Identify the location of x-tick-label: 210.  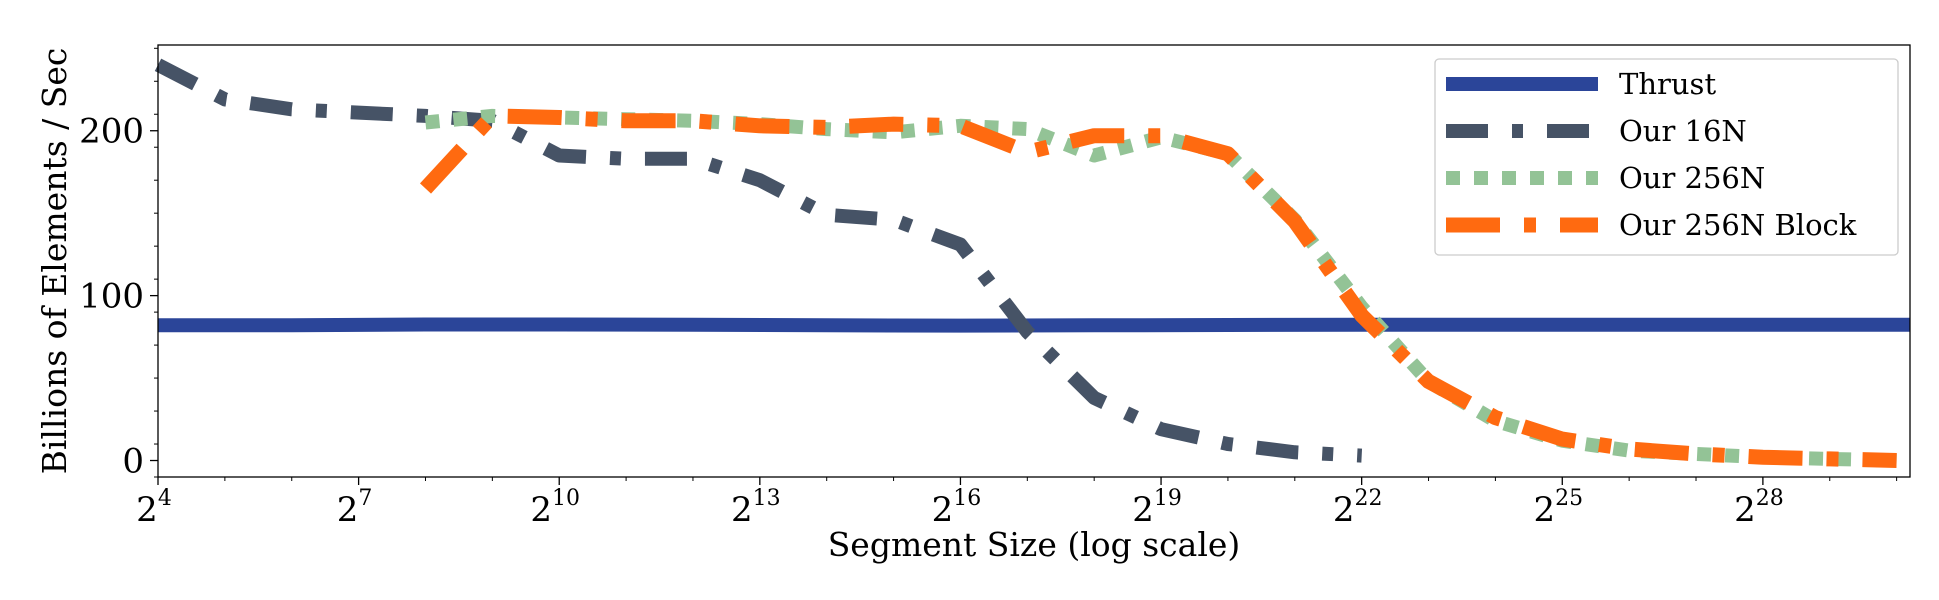
(555, 508).